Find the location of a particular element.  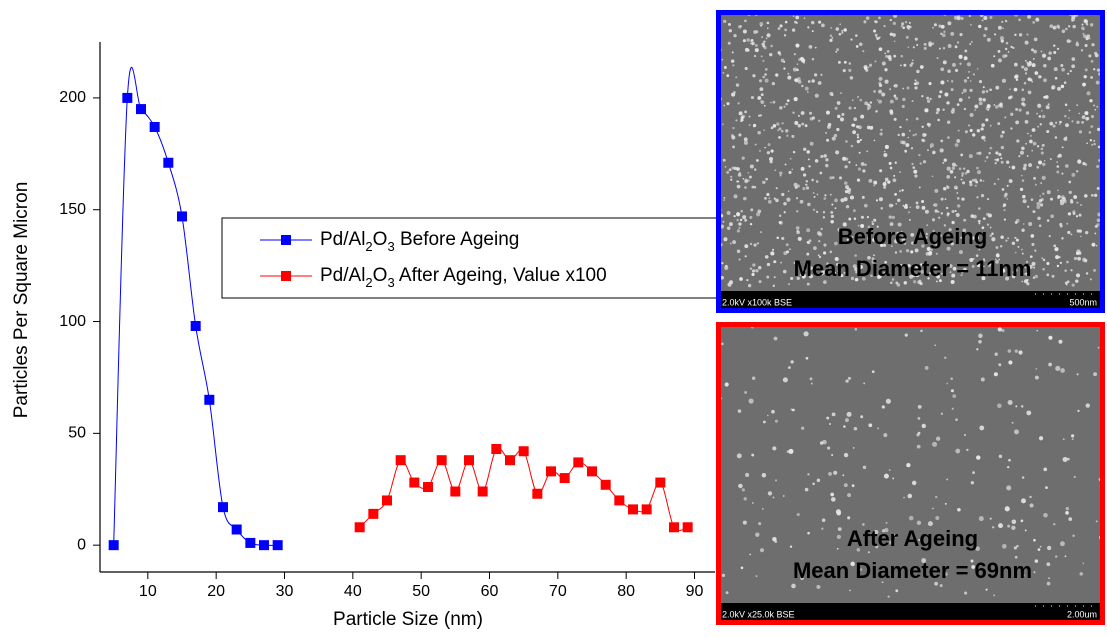

image-caption: Mean Diameter = 11nm is located at coordinates (913, 268).